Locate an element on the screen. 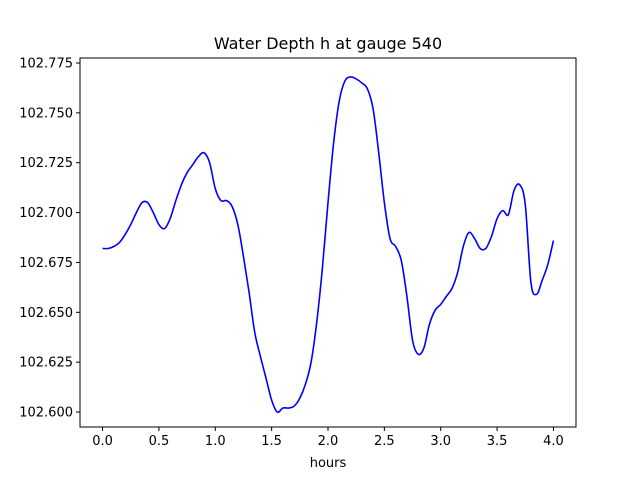 This screenshot has height=480, width=640. y-tick-label: 102.700 is located at coordinates (46, 213).